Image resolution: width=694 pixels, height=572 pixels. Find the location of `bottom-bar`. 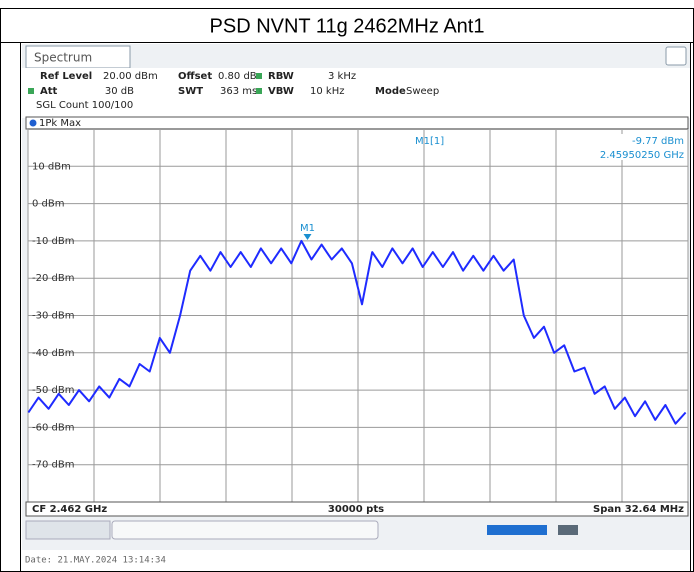

bottom-bar is located at coordinates (357, 509).